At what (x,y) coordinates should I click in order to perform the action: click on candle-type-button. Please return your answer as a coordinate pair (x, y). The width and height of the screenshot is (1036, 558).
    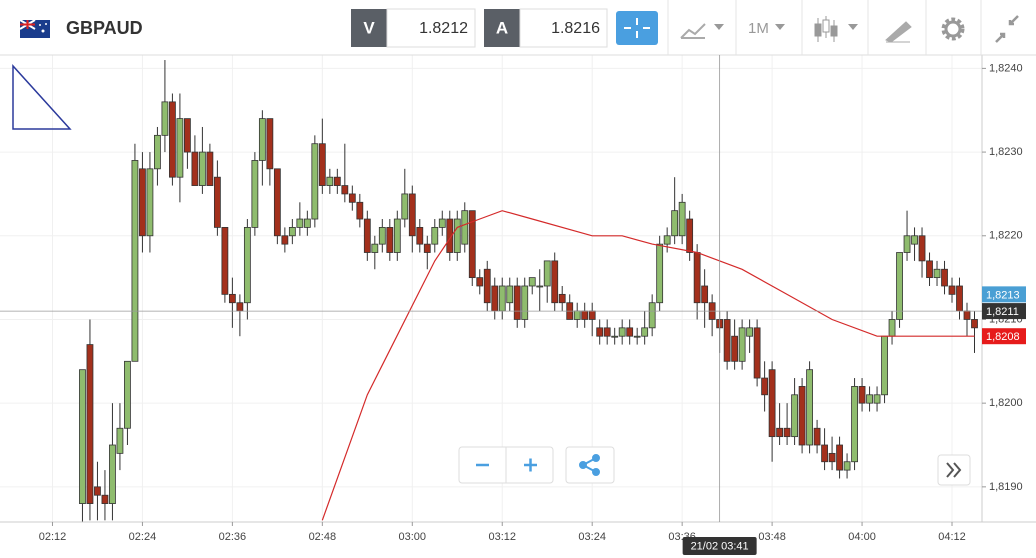
    Looking at the image, I should click on (836, 29).